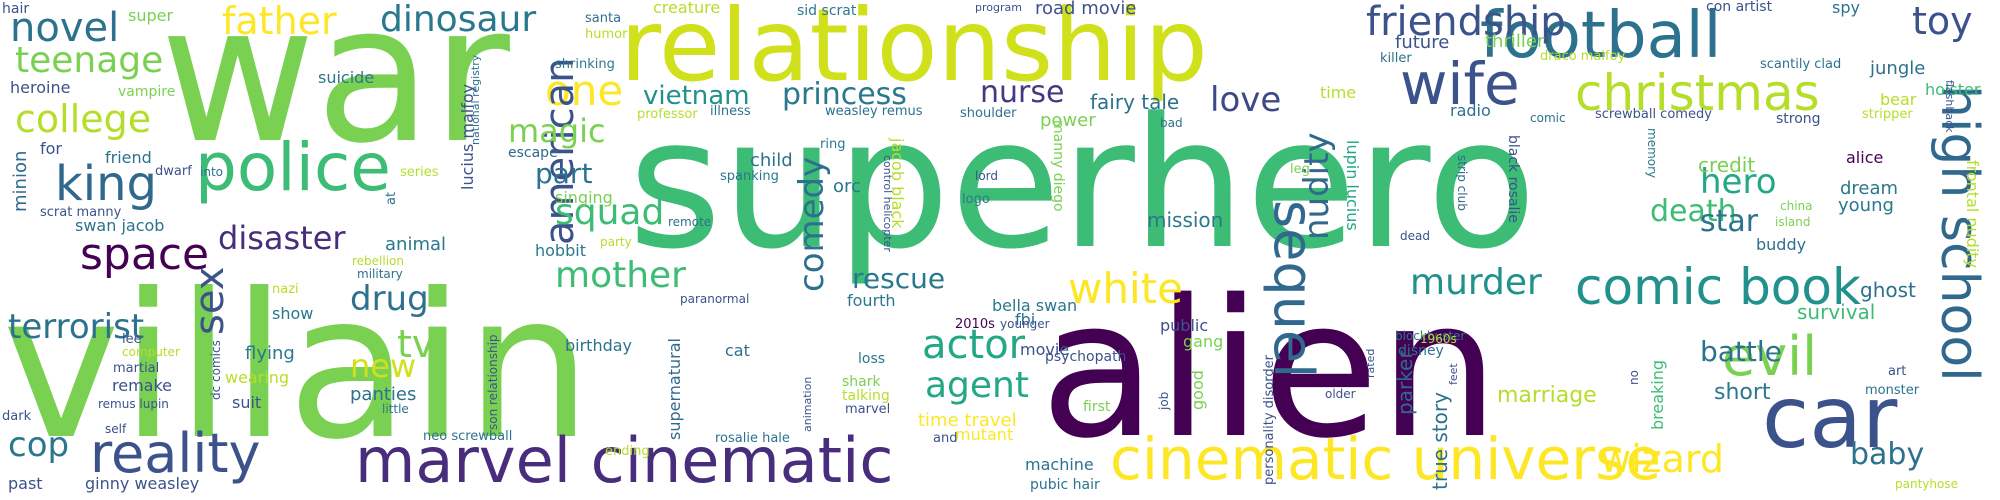 Image resolution: width=2000 pixels, height=500 pixels. I want to click on word-space: space, so click(145, 254).